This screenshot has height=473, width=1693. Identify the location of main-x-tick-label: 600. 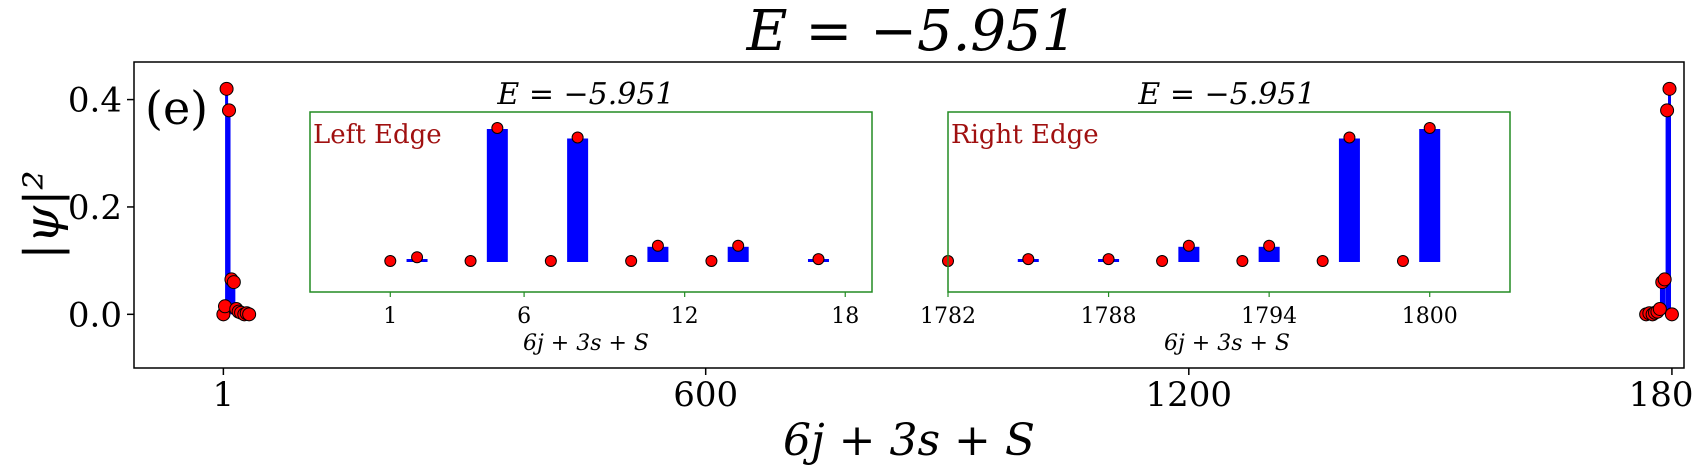
(705, 395).